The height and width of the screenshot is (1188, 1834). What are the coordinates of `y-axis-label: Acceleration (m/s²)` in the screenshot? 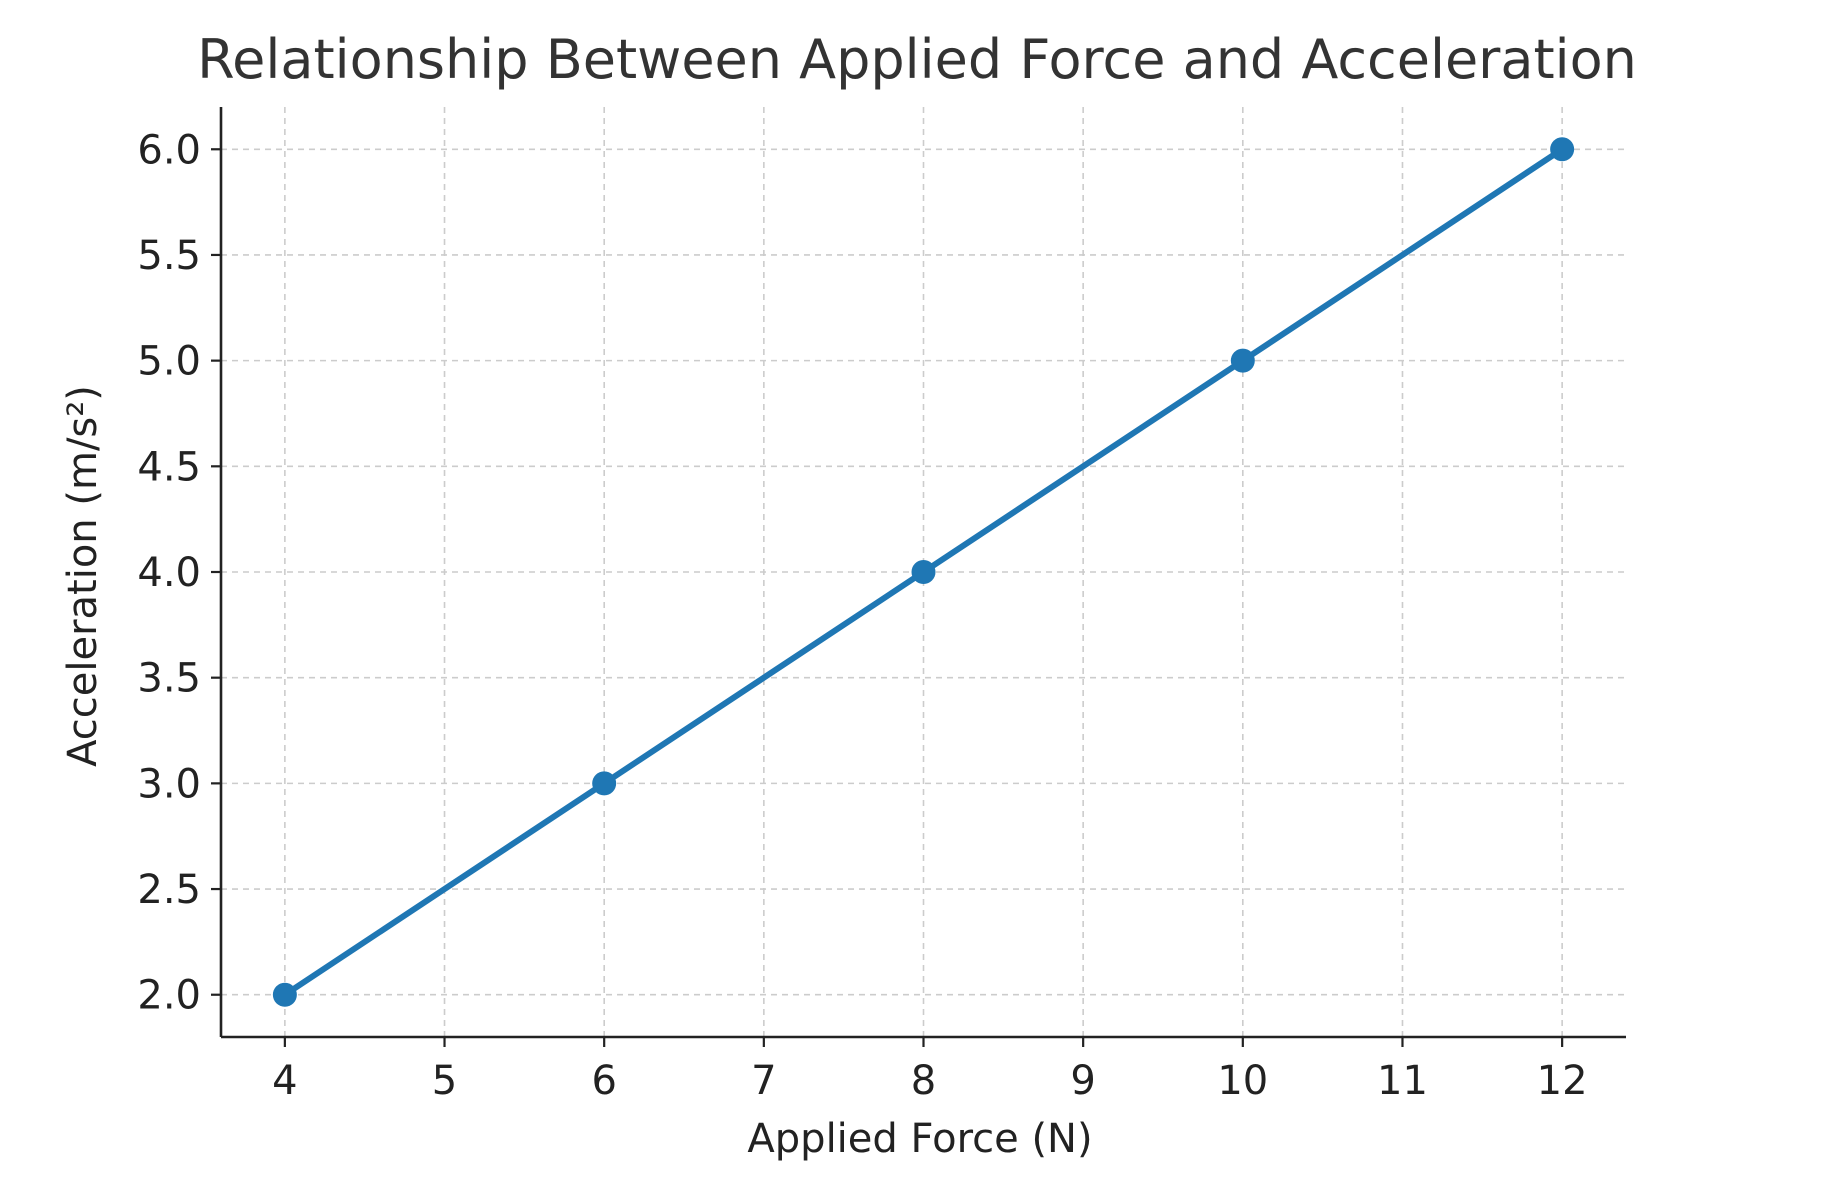 It's located at (83, 576).